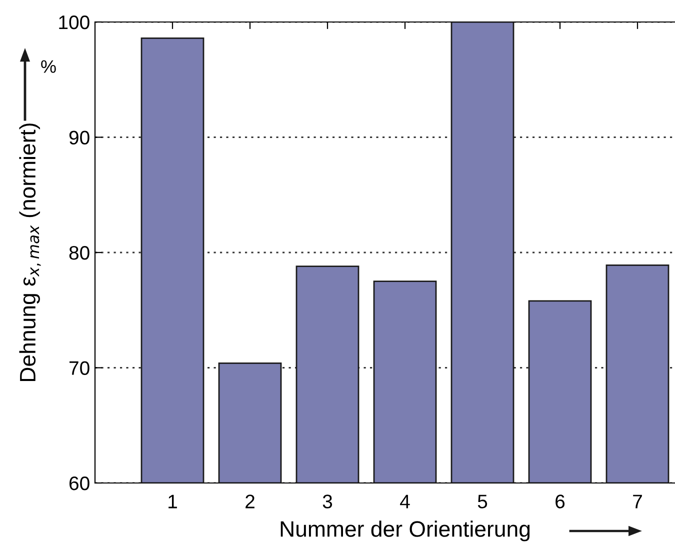 The height and width of the screenshot is (545, 675). Describe the element at coordinates (172, 501) in the screenshot. I see `x-tick-label: 1` at that location.